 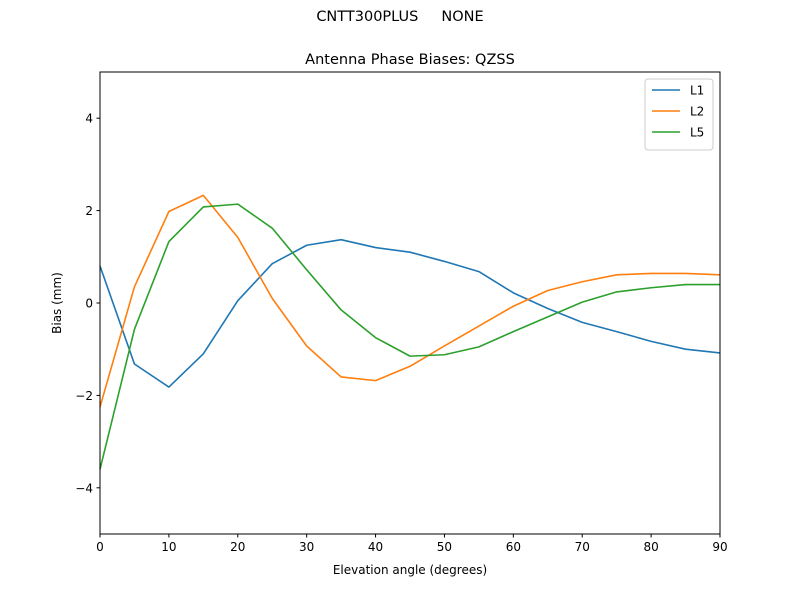 What do you see at coordinates (410, 570) in the screenshot?
I see `x-axis-label: Elevation angle (degrees)` at bounding box center [410, 570].